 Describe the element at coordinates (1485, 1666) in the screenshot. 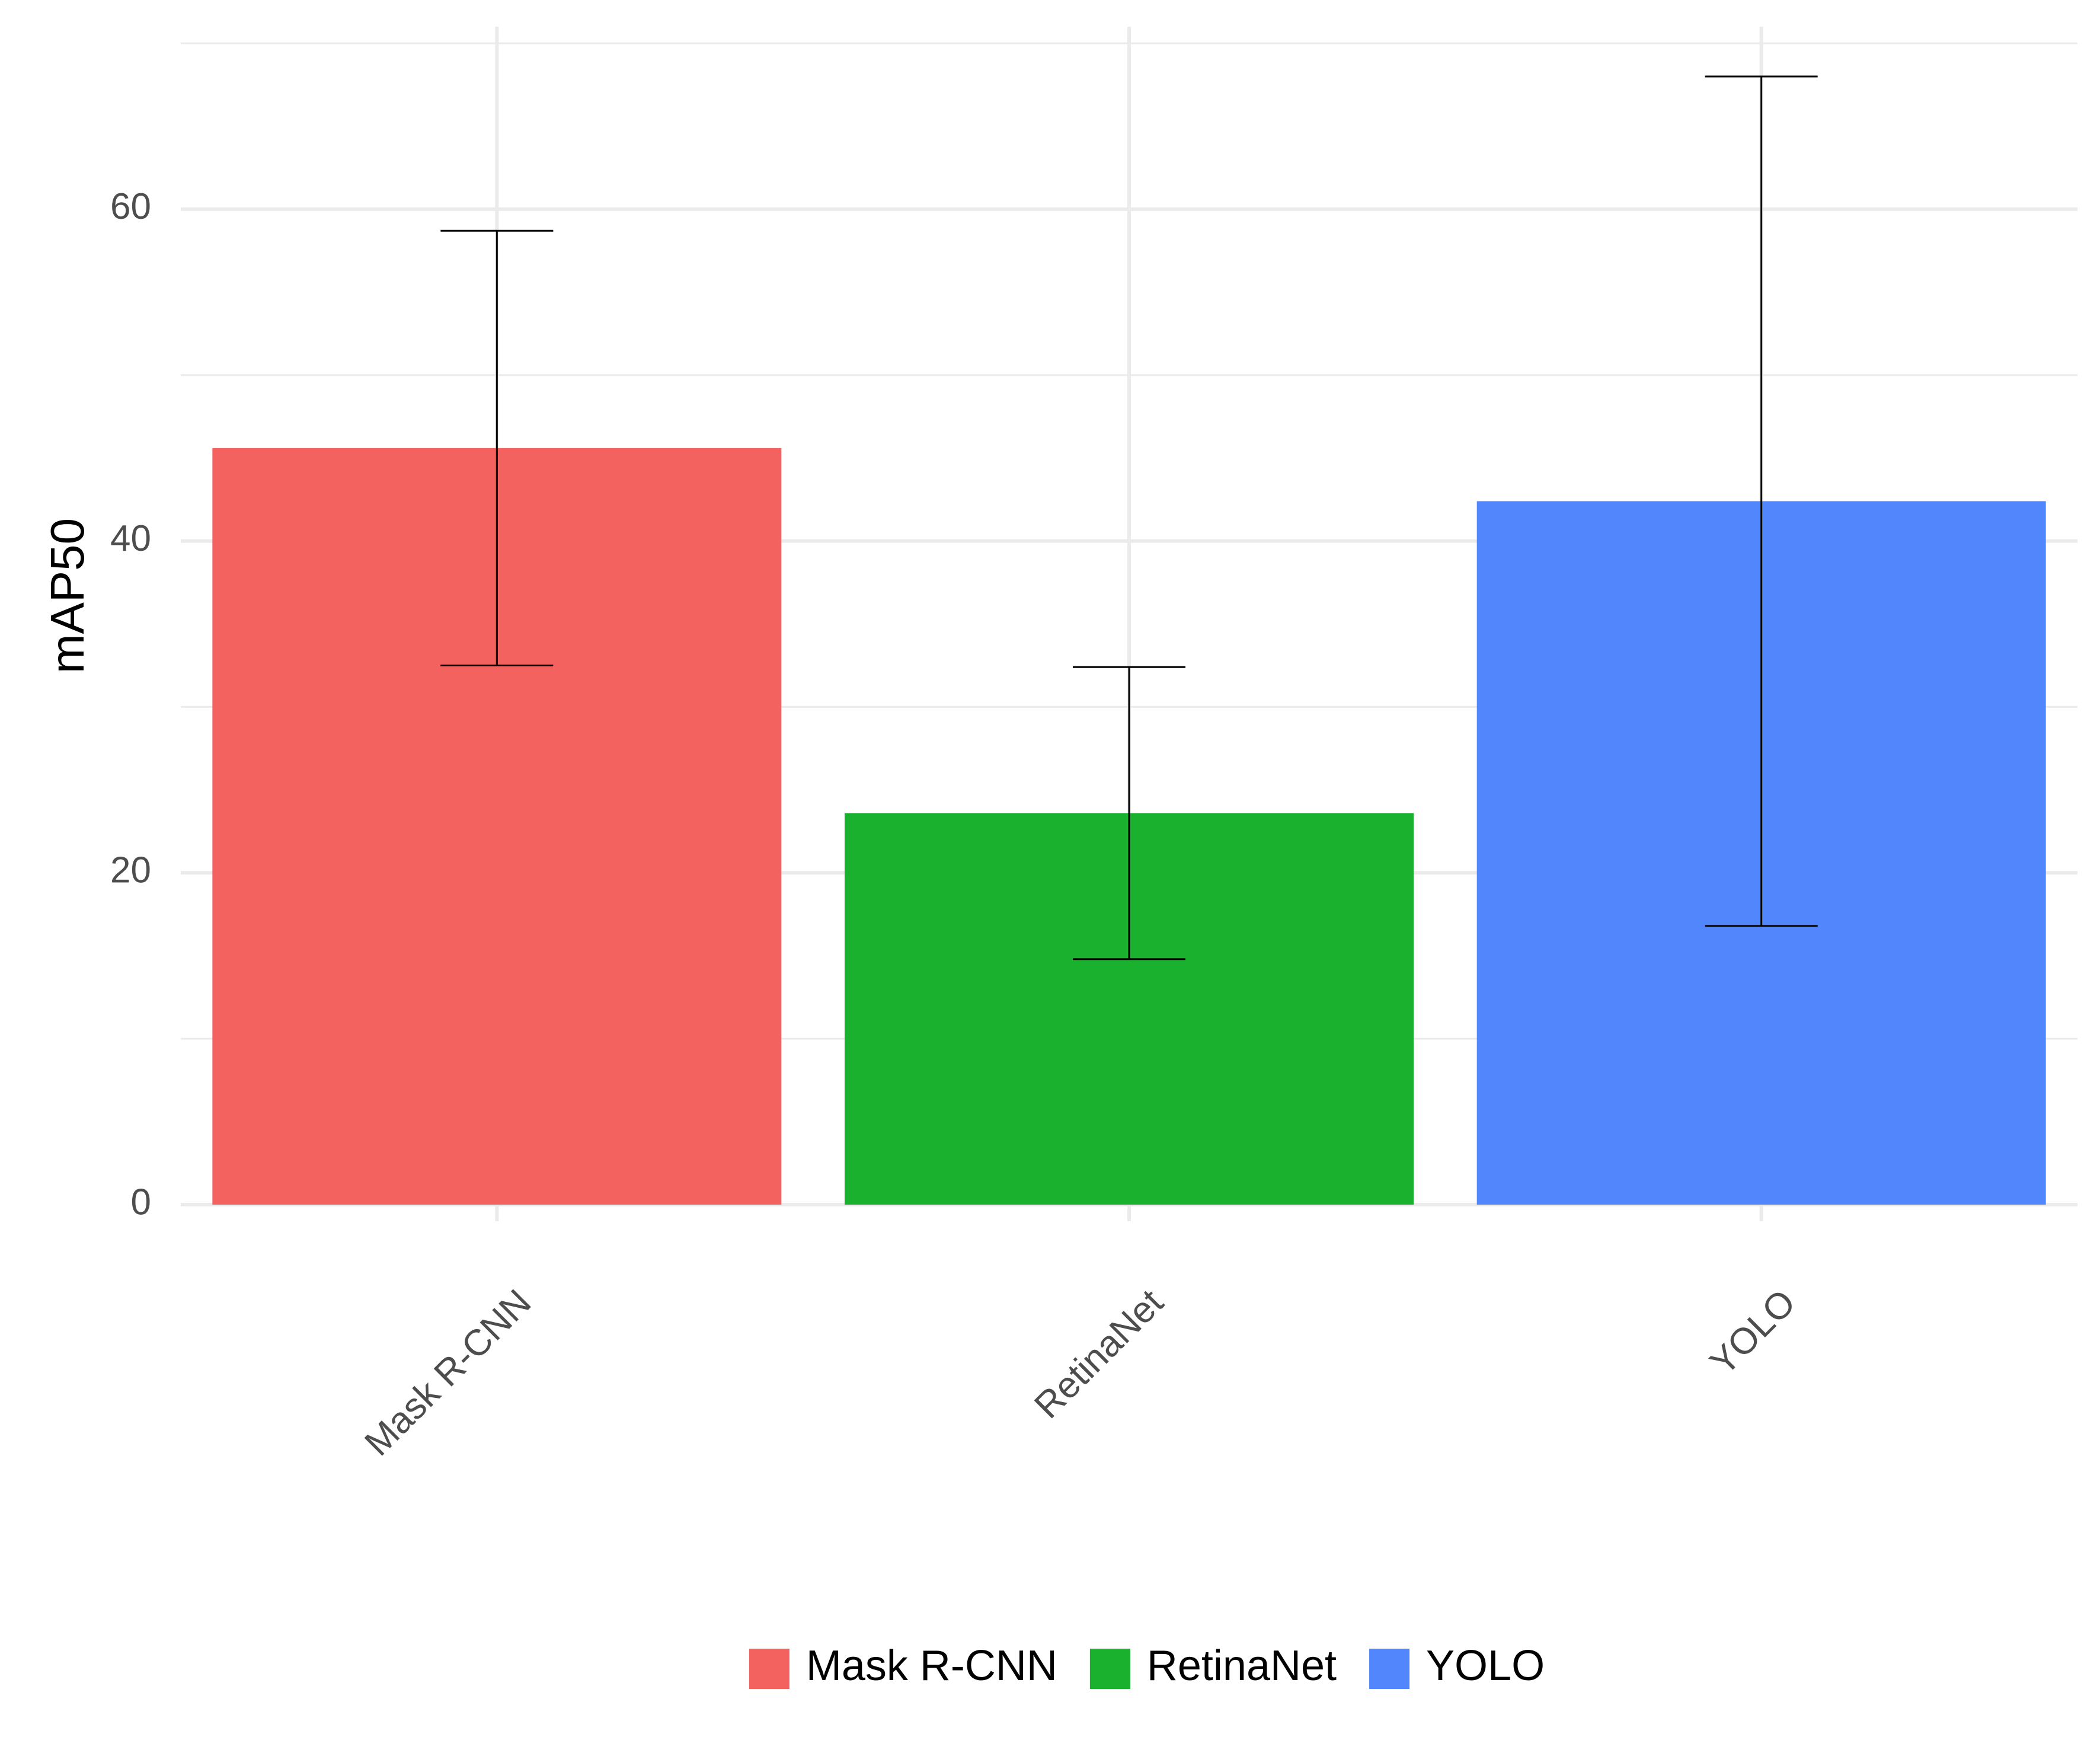

I see `legend-label: YOLO` at that location.